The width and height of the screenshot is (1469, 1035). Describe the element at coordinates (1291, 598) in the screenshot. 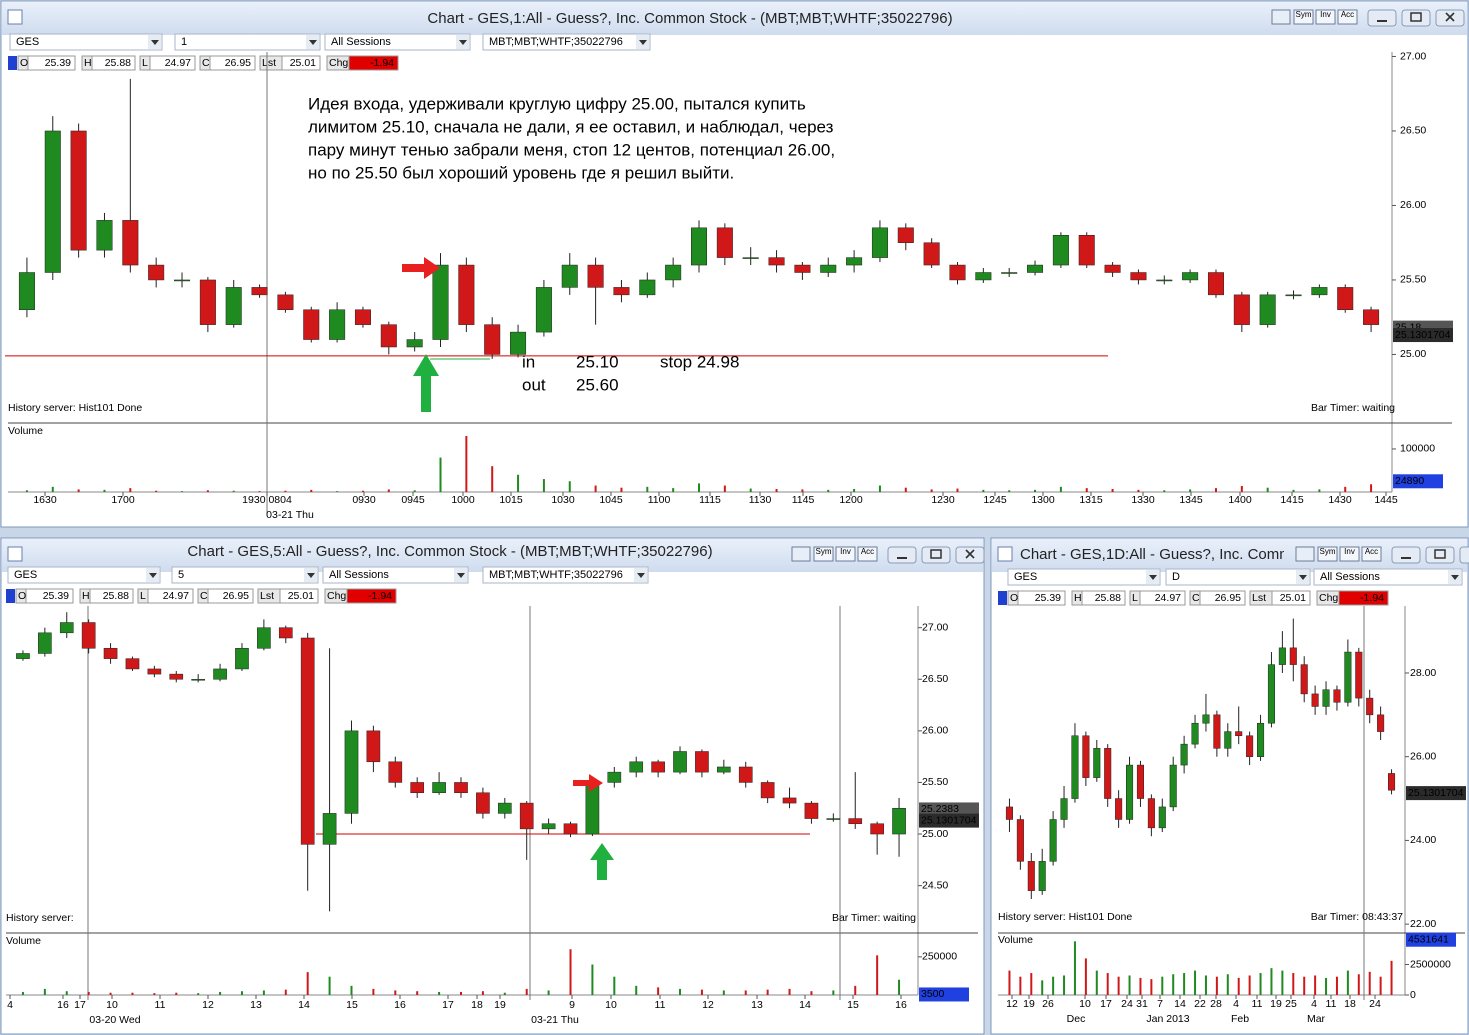

I see `quote-value-box` at that location.